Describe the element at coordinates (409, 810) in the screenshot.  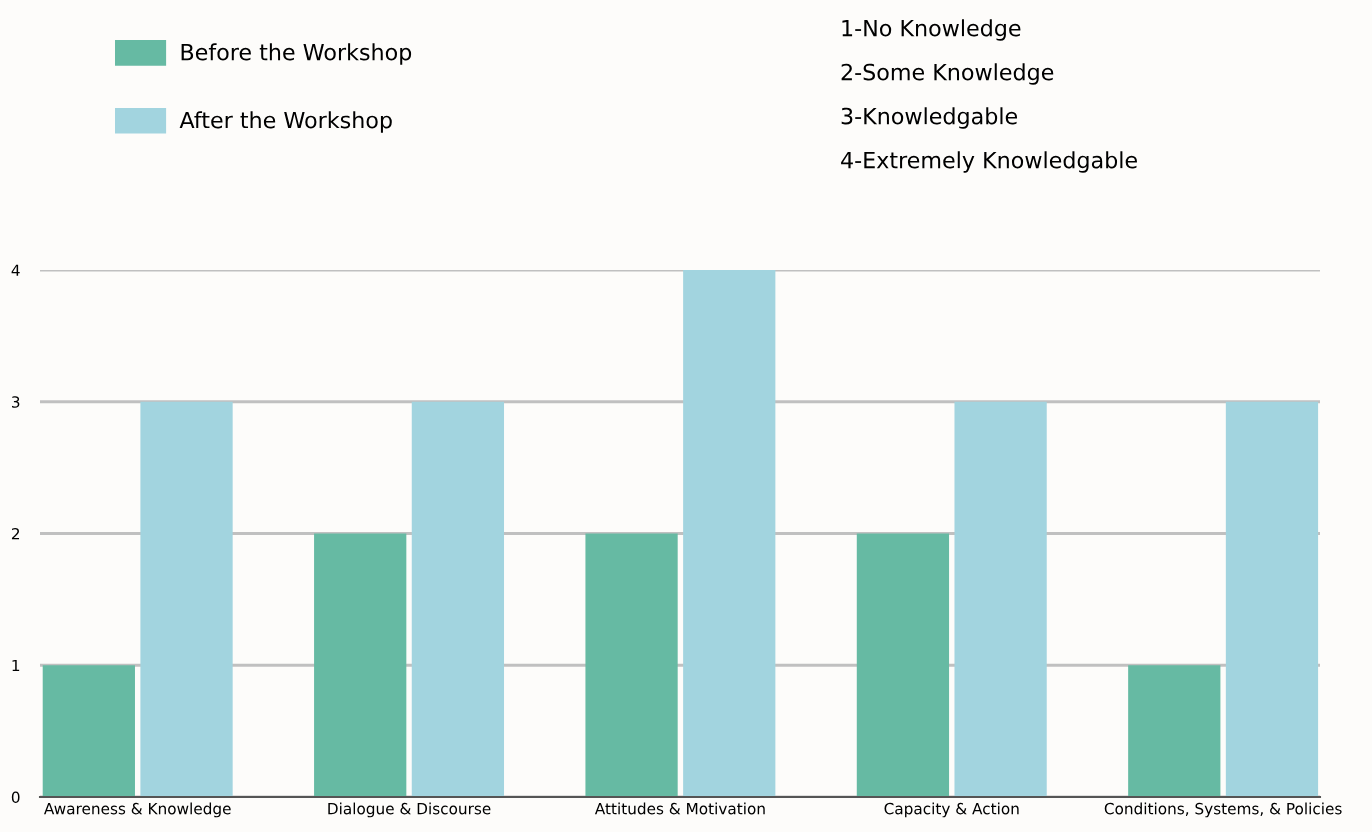
I see `x-tick-label: Dialogue & Discourse` at that location.